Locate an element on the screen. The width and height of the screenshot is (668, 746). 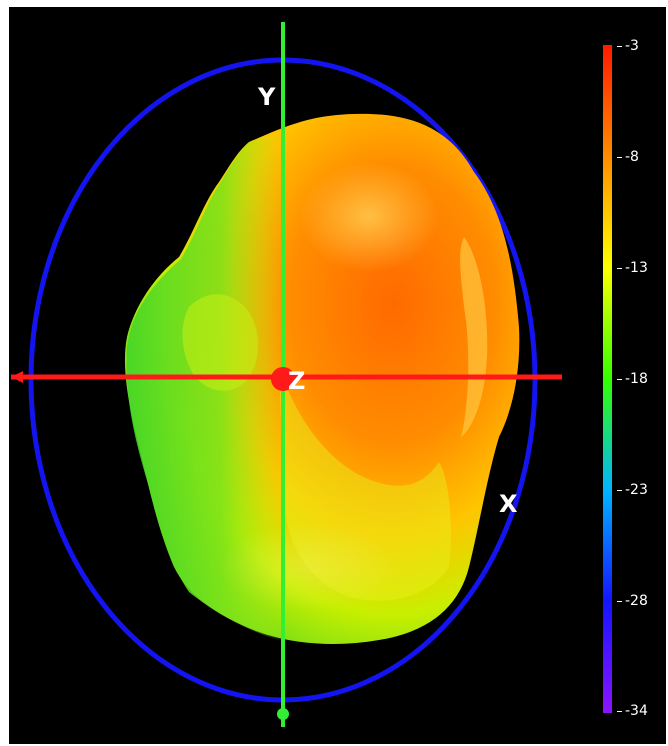
colorbar-tick: -23 is located at coordinates (632, 490).